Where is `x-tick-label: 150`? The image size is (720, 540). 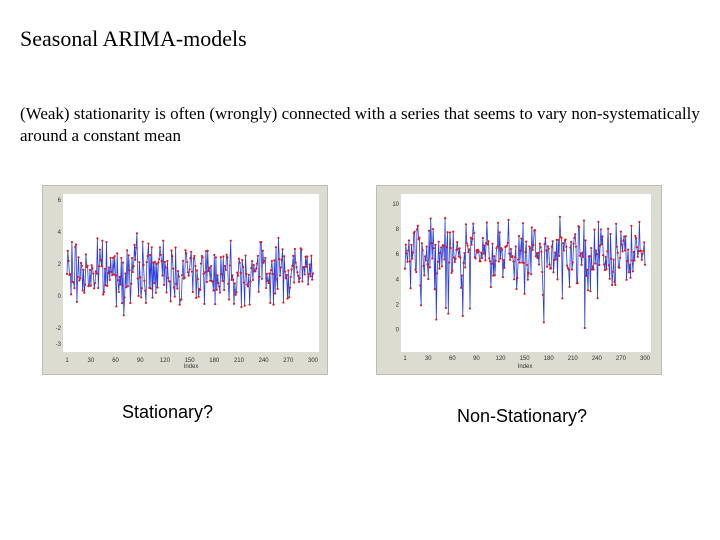
x-tick-label: 150 is located at coordinates (190, 361).